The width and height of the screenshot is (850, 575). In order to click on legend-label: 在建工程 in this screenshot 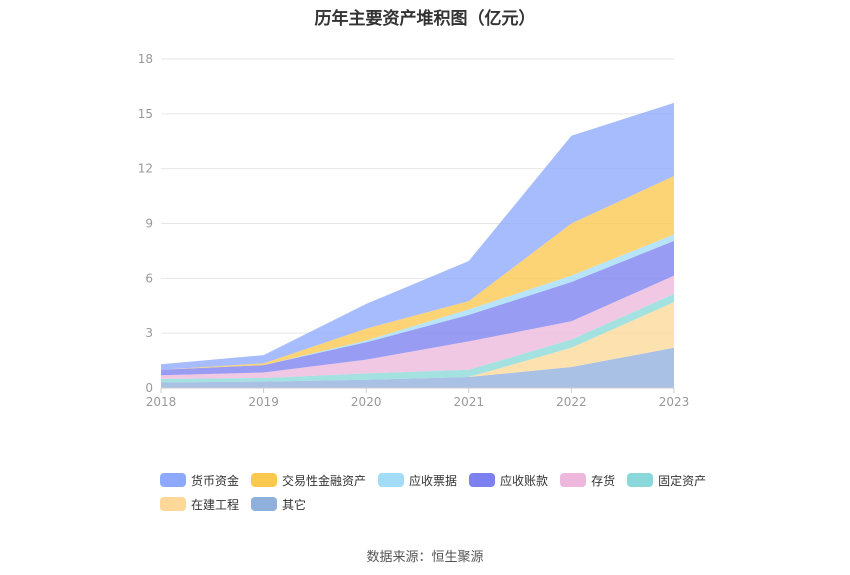, I will do `click(215, 504)`.